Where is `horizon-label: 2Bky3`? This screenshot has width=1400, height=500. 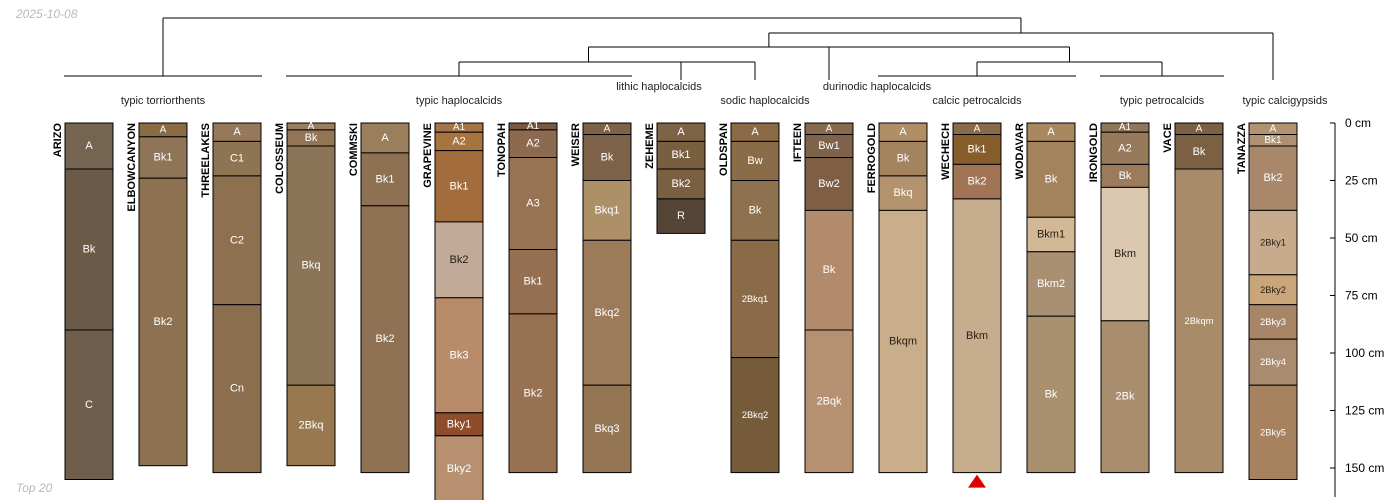
horizon-label: 2Bky3 is located at coordinates (1273, 322).